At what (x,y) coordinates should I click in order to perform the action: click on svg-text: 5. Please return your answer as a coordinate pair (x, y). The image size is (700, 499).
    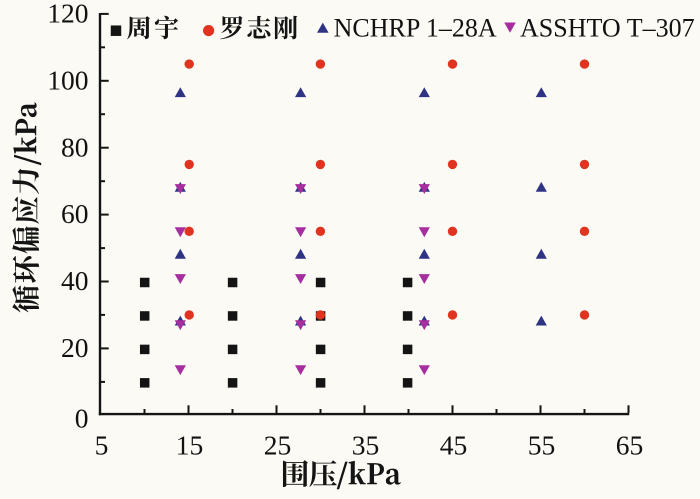
    Looking at the image, I should click on (102, 445).